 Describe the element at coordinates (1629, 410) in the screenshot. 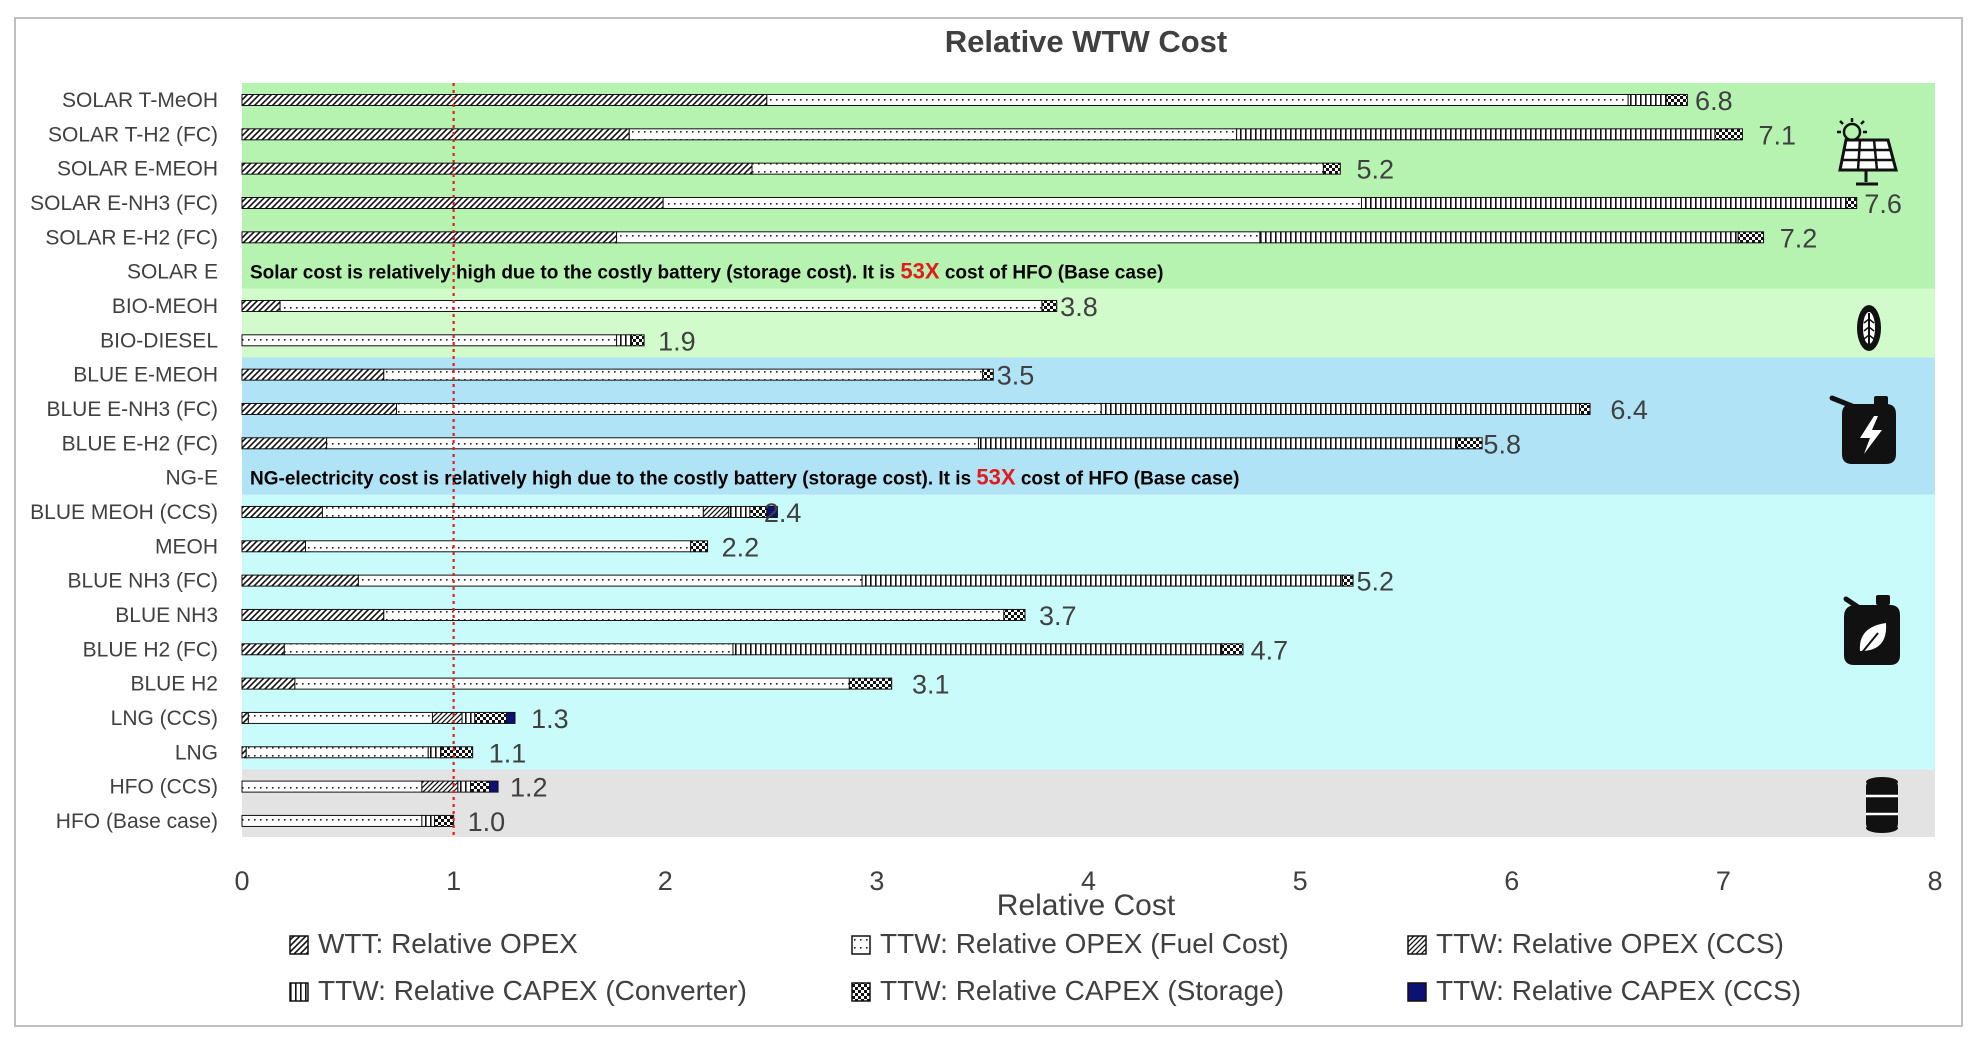

I see `total-label: 6.4` at that location.